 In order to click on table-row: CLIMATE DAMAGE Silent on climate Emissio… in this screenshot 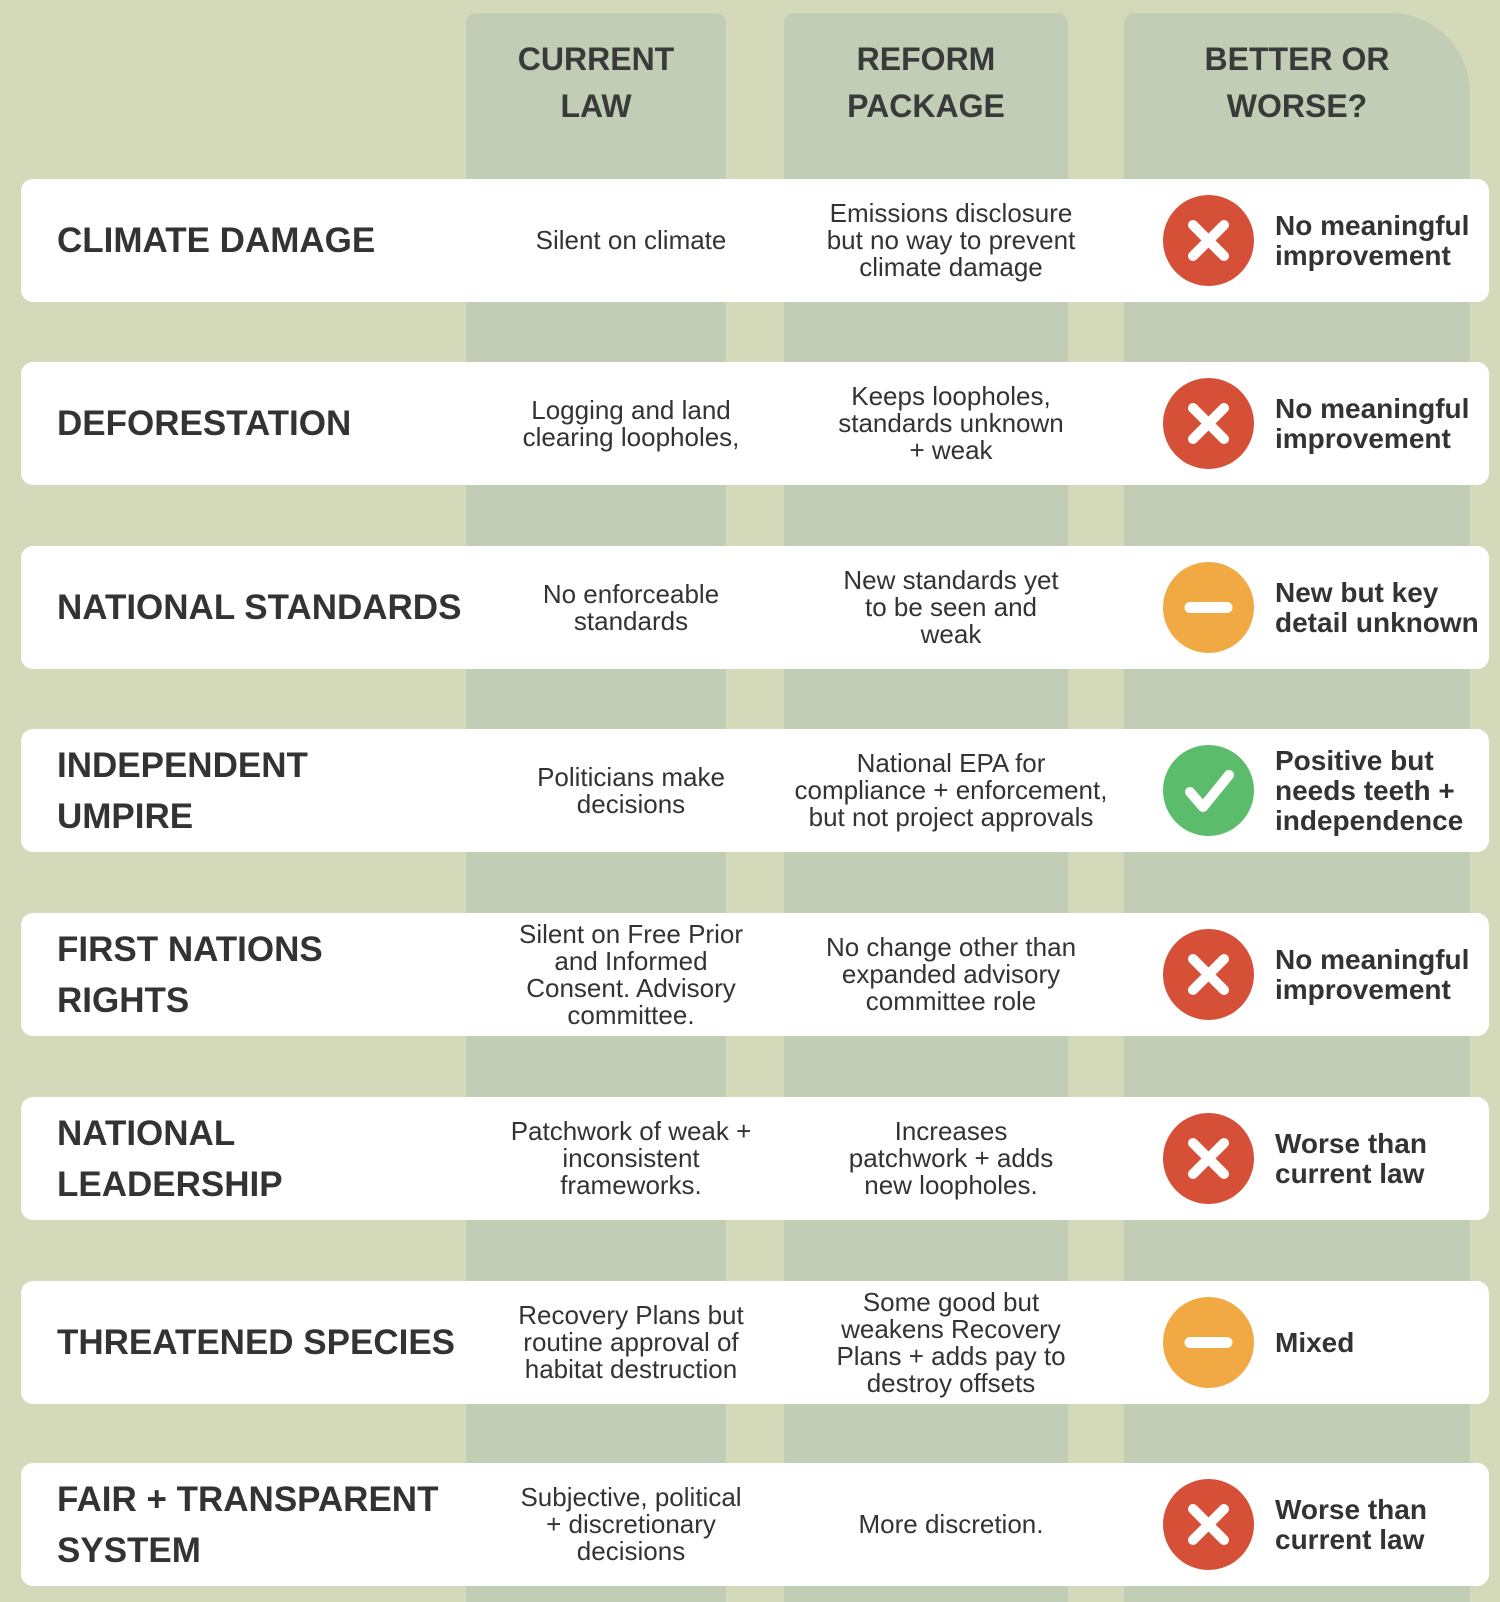, I will do `click(755, 240)`.